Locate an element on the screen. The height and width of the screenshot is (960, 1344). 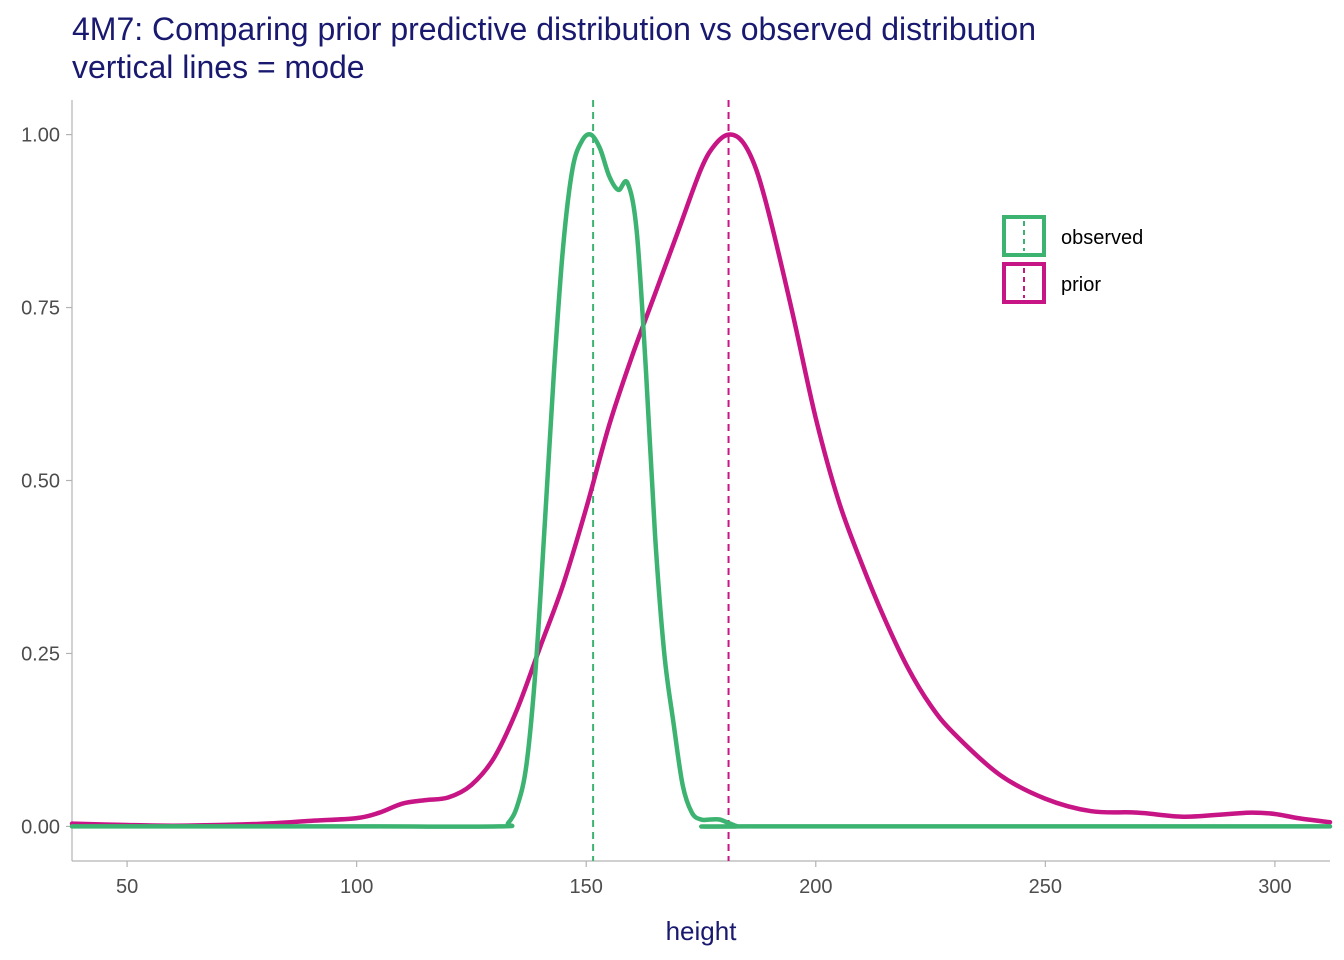
x-tick-label: 150 is located at coordinates (586, 887).